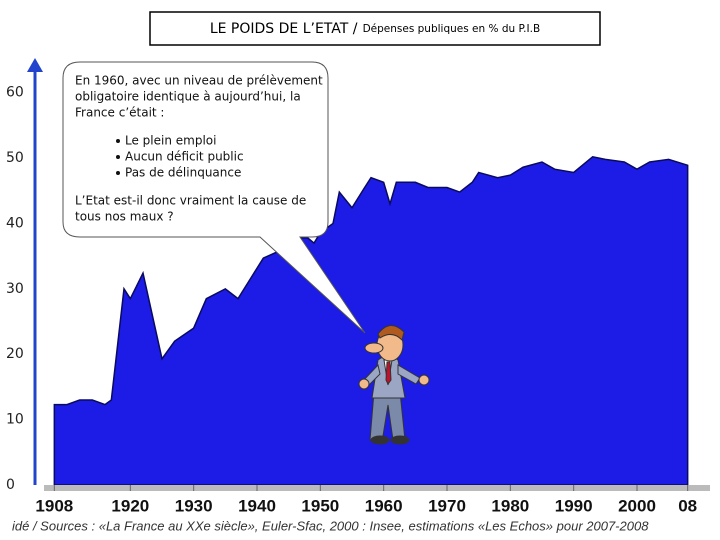 The width and height of the screenshot is (720, 540). I want to click on bubble-line: France c’était :, so click(119, 113).